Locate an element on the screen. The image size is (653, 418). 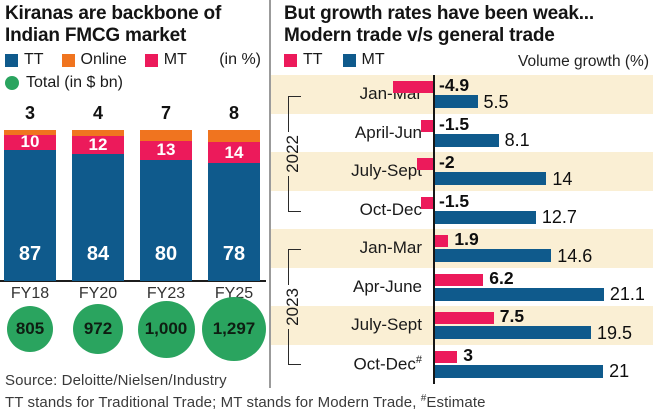
legend-item-tt-right: TT is located at coordinates (303, 60).